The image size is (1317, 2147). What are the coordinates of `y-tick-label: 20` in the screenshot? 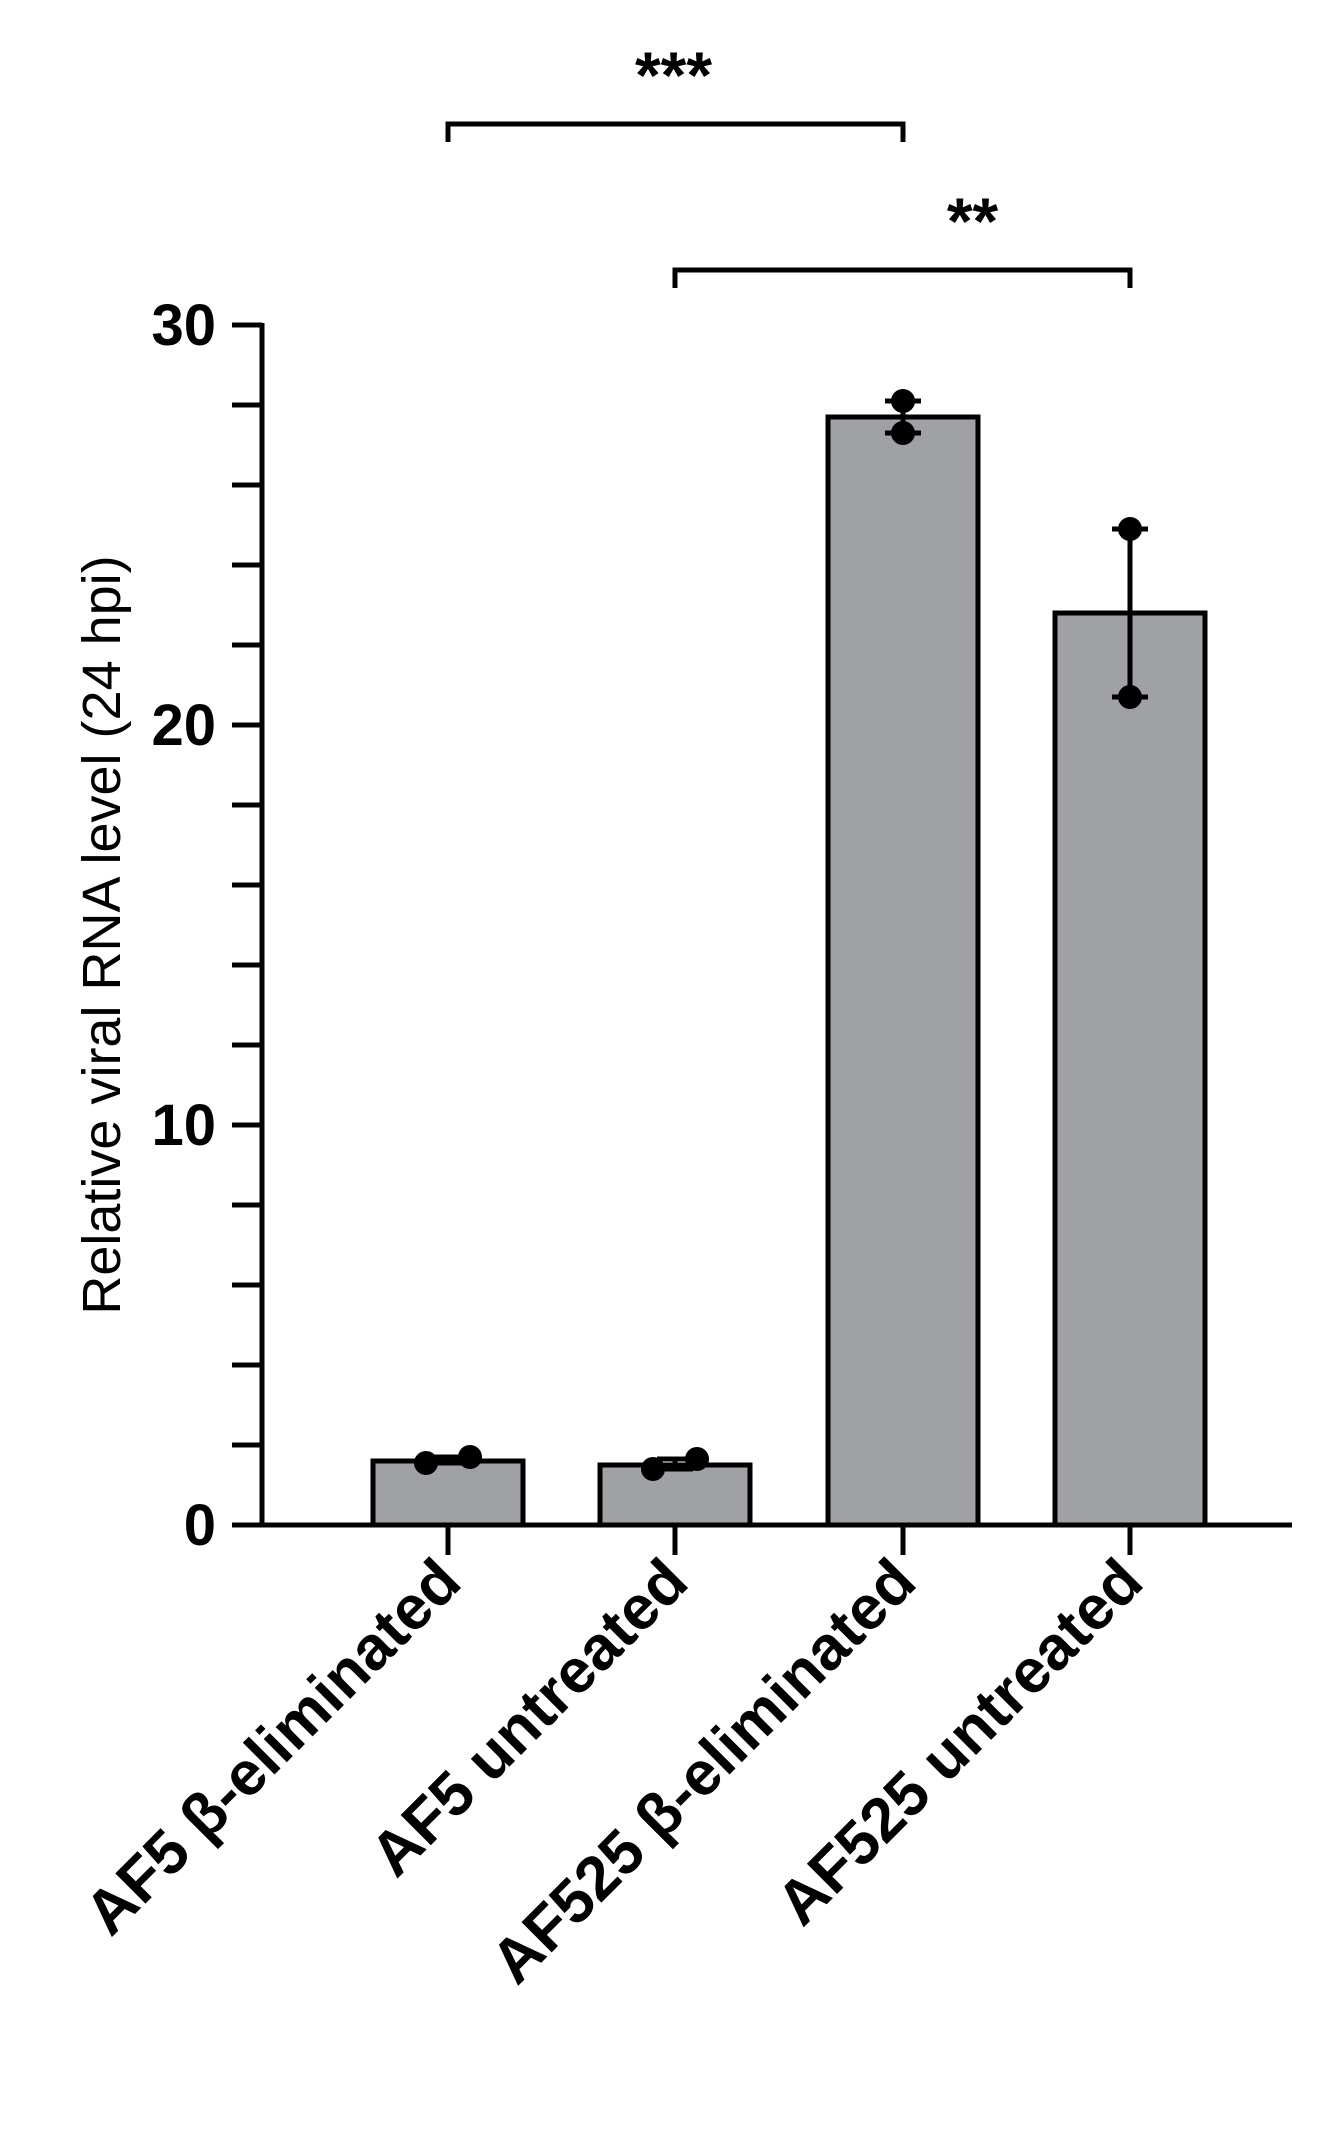 It's located at (183, 725).